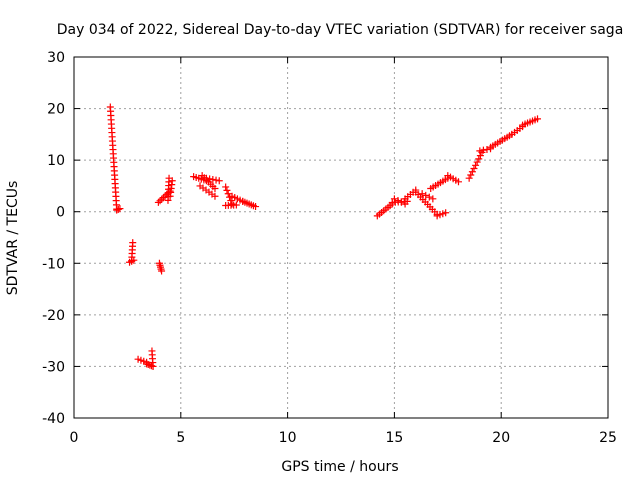 The width and height of the screenshot is (640, 480). What do you see at coordinates (339, 467) in the screenshot?
I see `x-axis-label: GPS time / hours` at bounding box center [339, 467].